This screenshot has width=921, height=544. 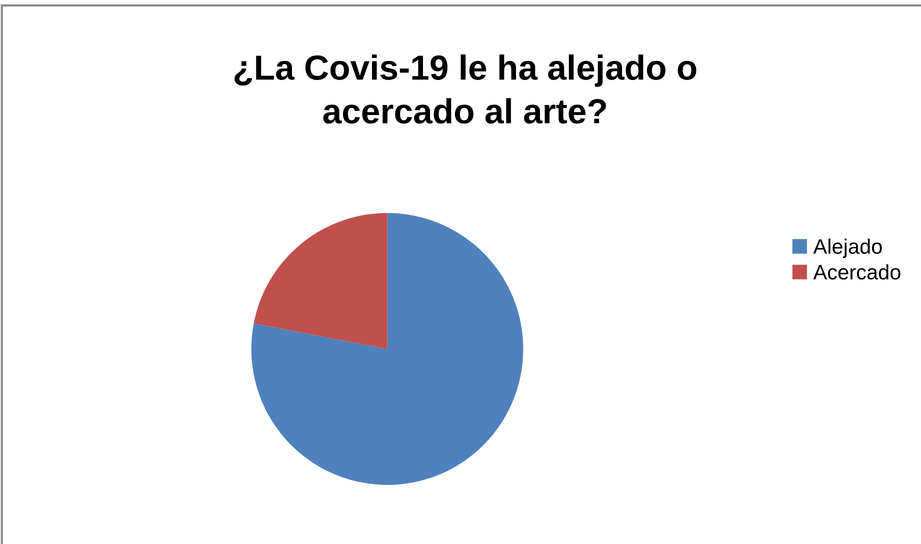 I want to click on legend-label: Acercado, so click(x=856, y=272).